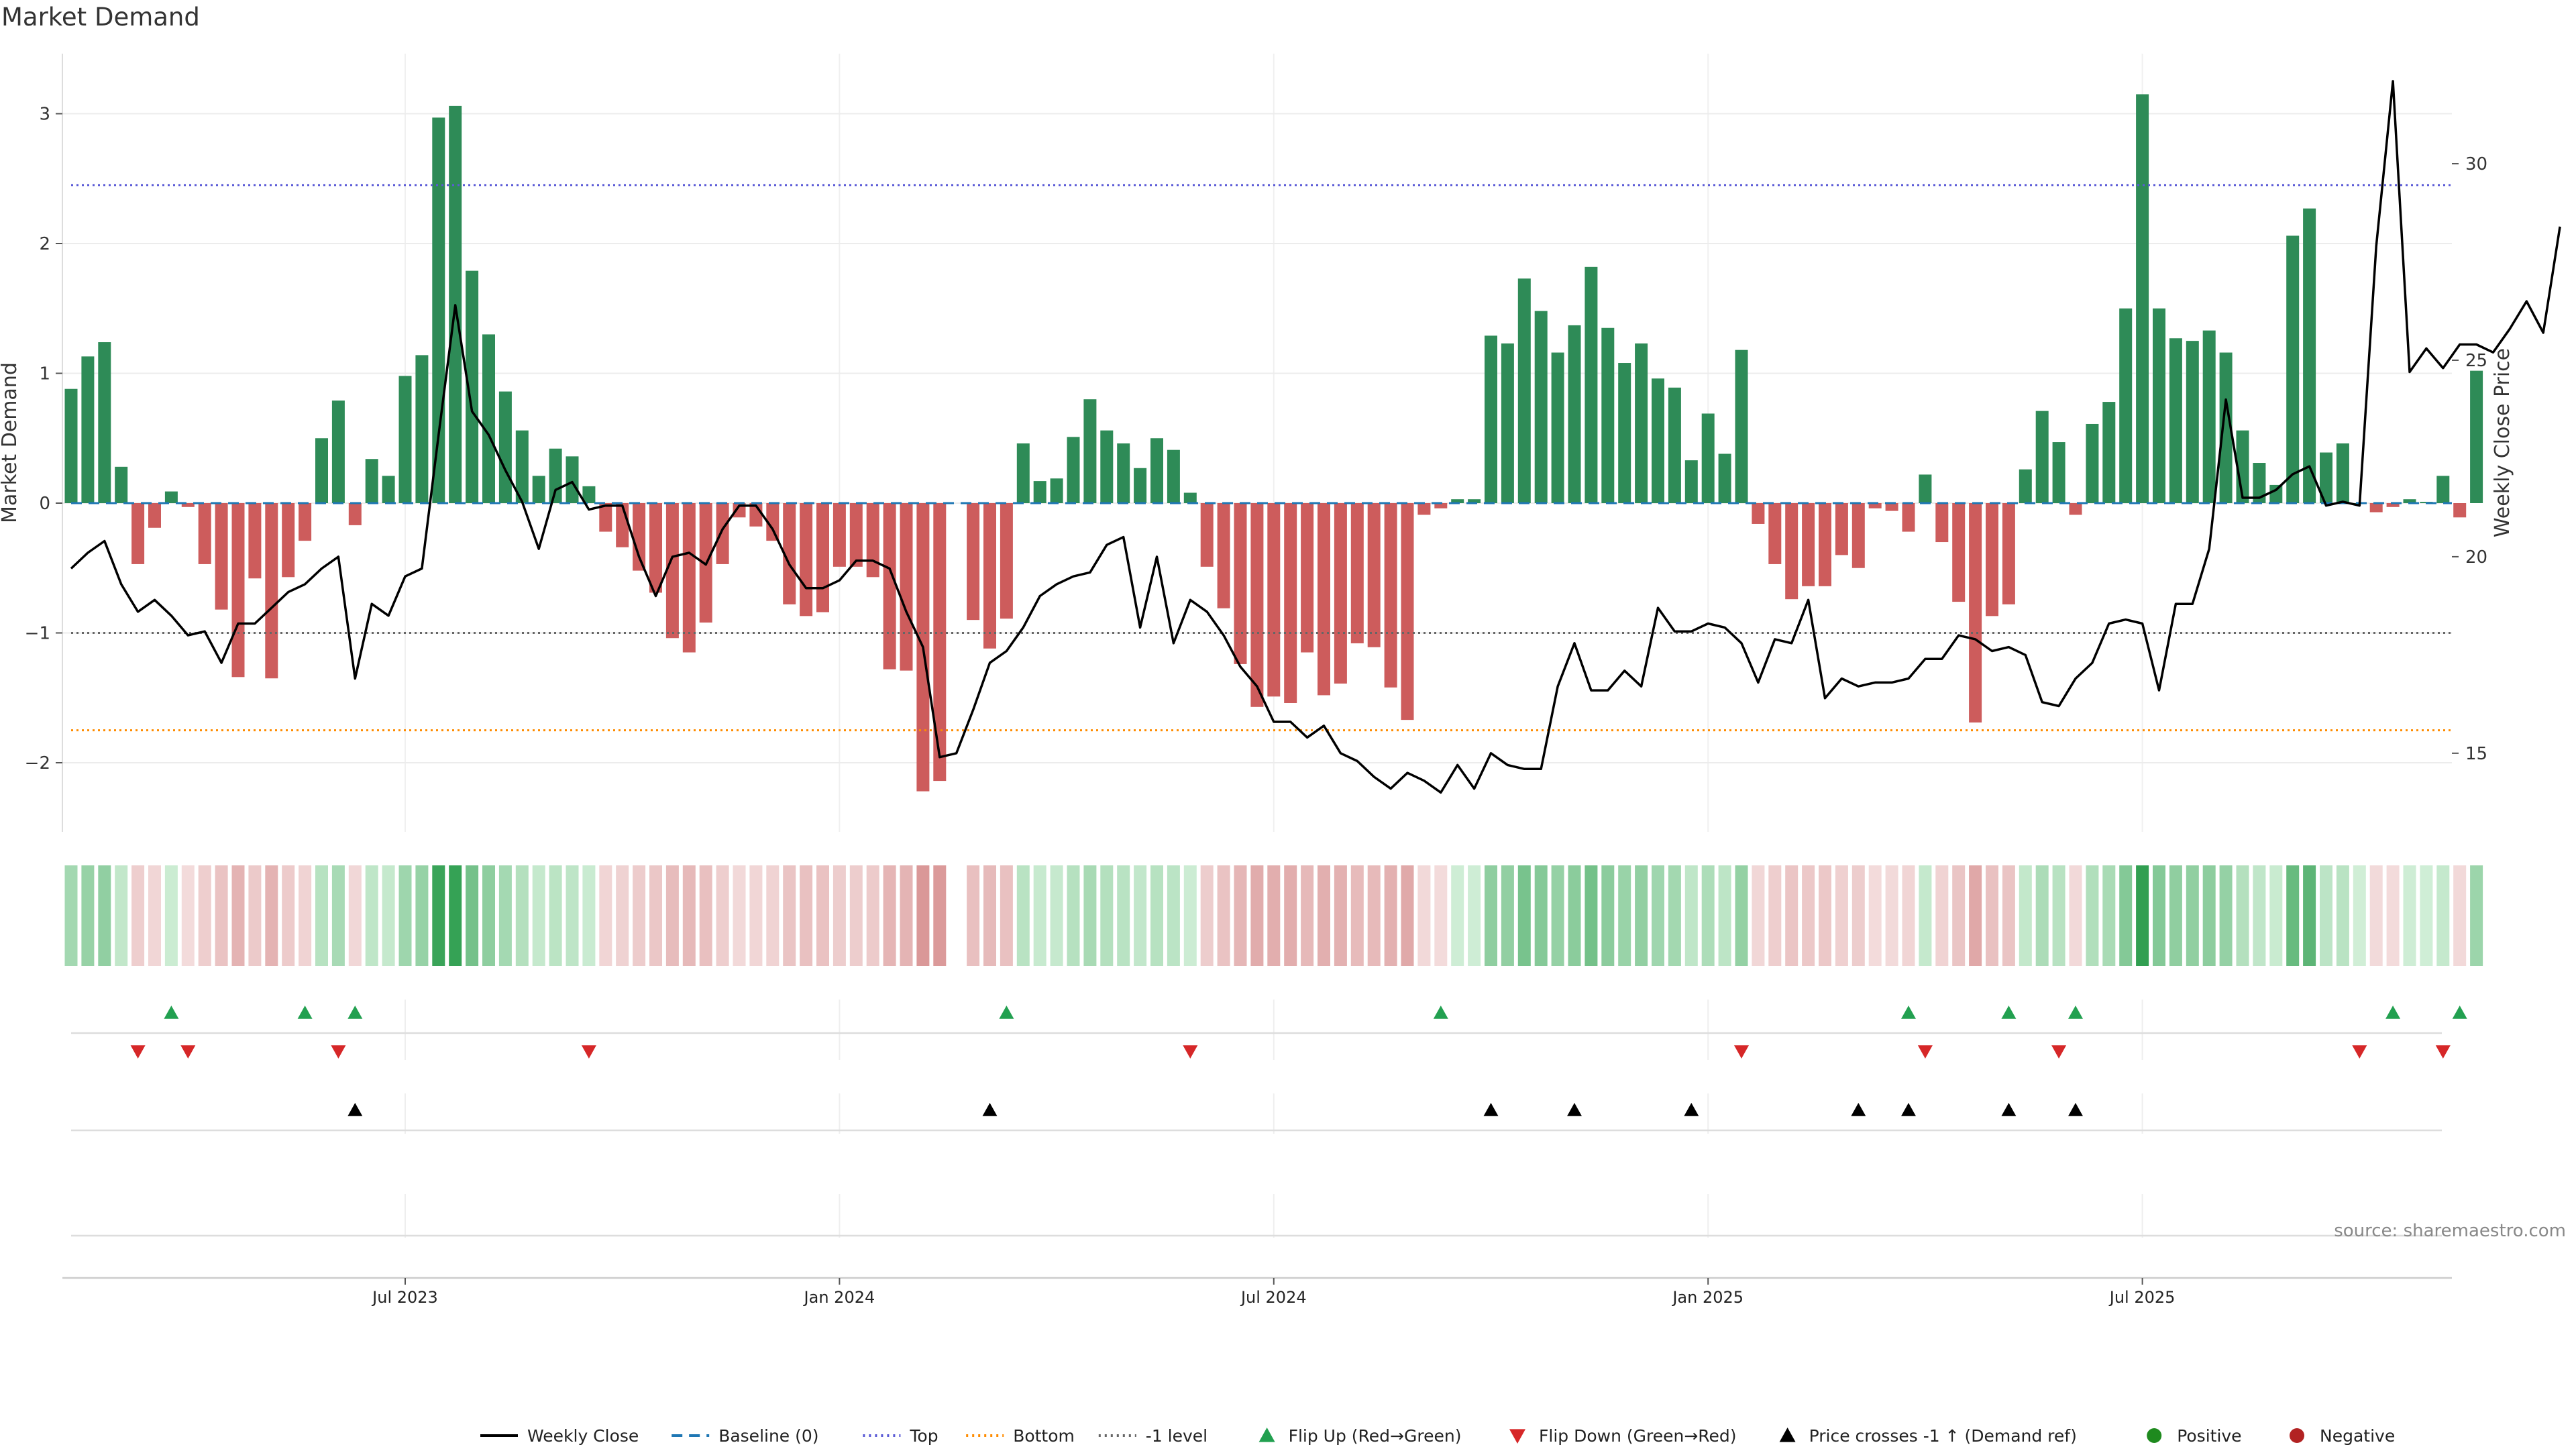  I want to click on legend-item: Positive, so click(2194, 1436).